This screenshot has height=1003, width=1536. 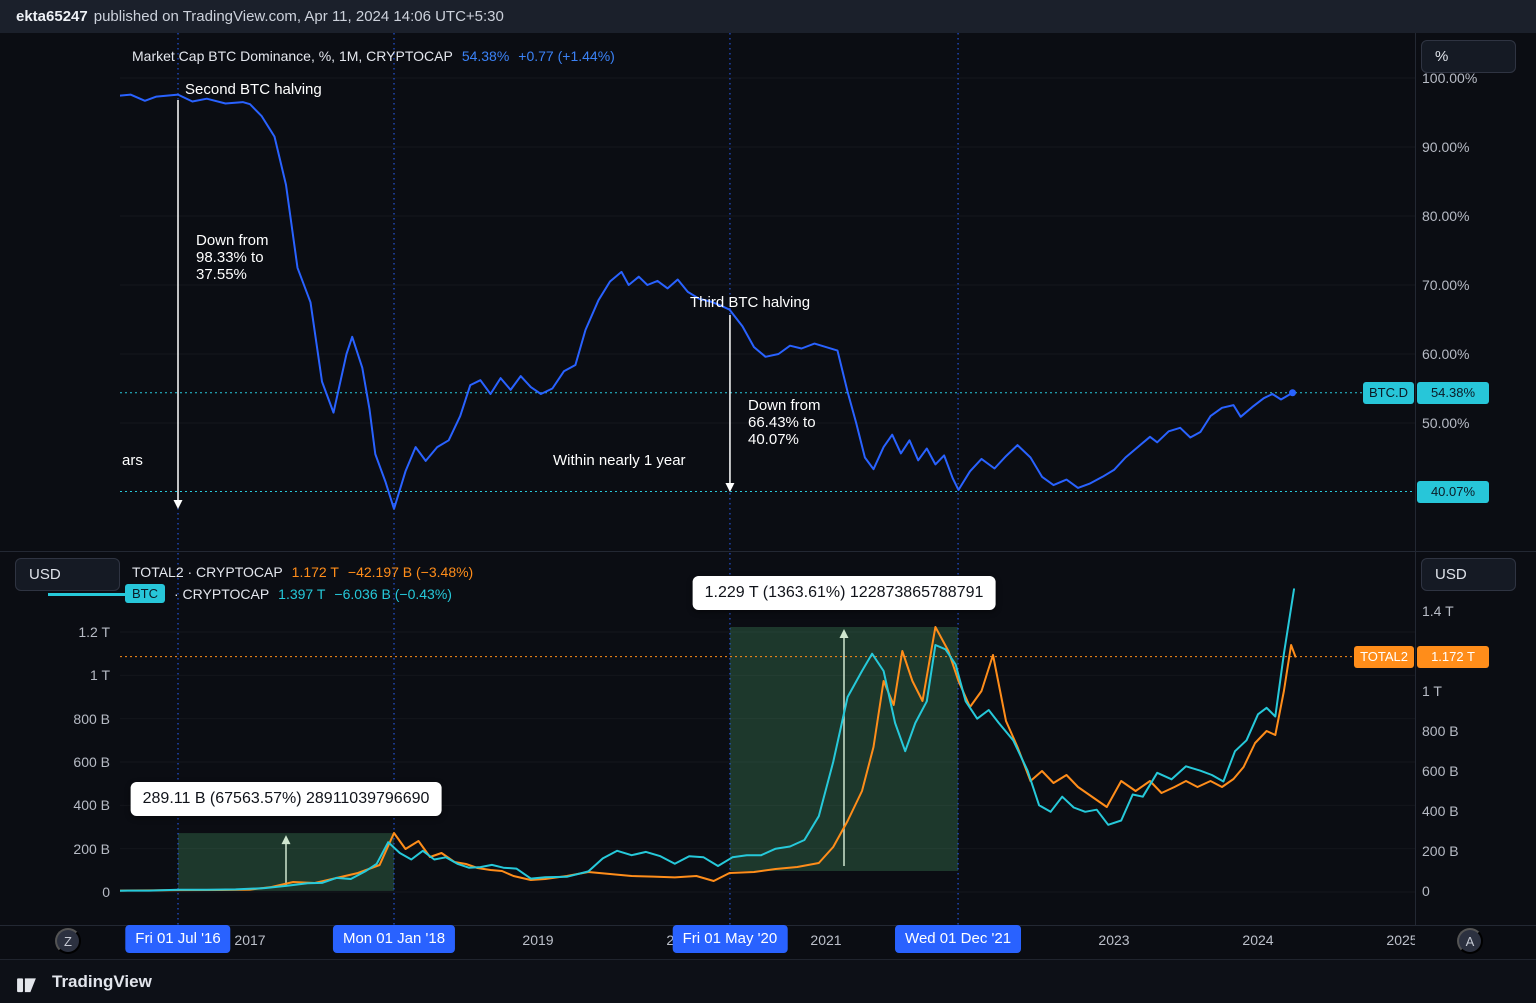 What do you see at coordinates (1293, 393) in the screenshot?
I see `last-price-dot` at bounding box center [1293, 393].